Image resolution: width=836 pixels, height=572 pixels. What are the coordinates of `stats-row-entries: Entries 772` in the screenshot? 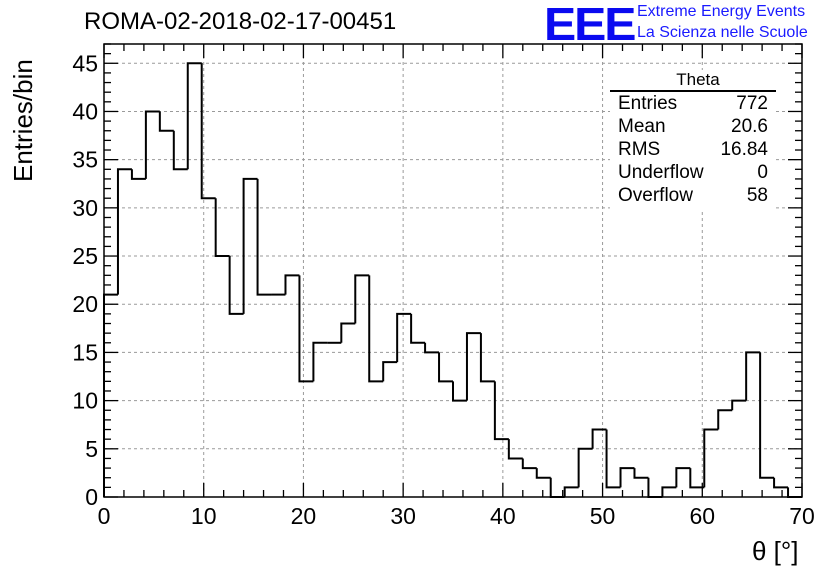 It's located at (693, 103).